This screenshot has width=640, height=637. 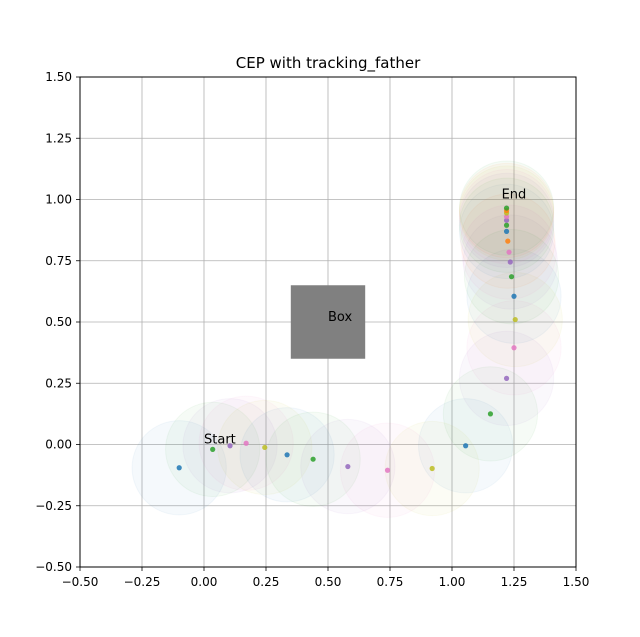 I want to click on obstacle-box, so click(x=328, y=322).